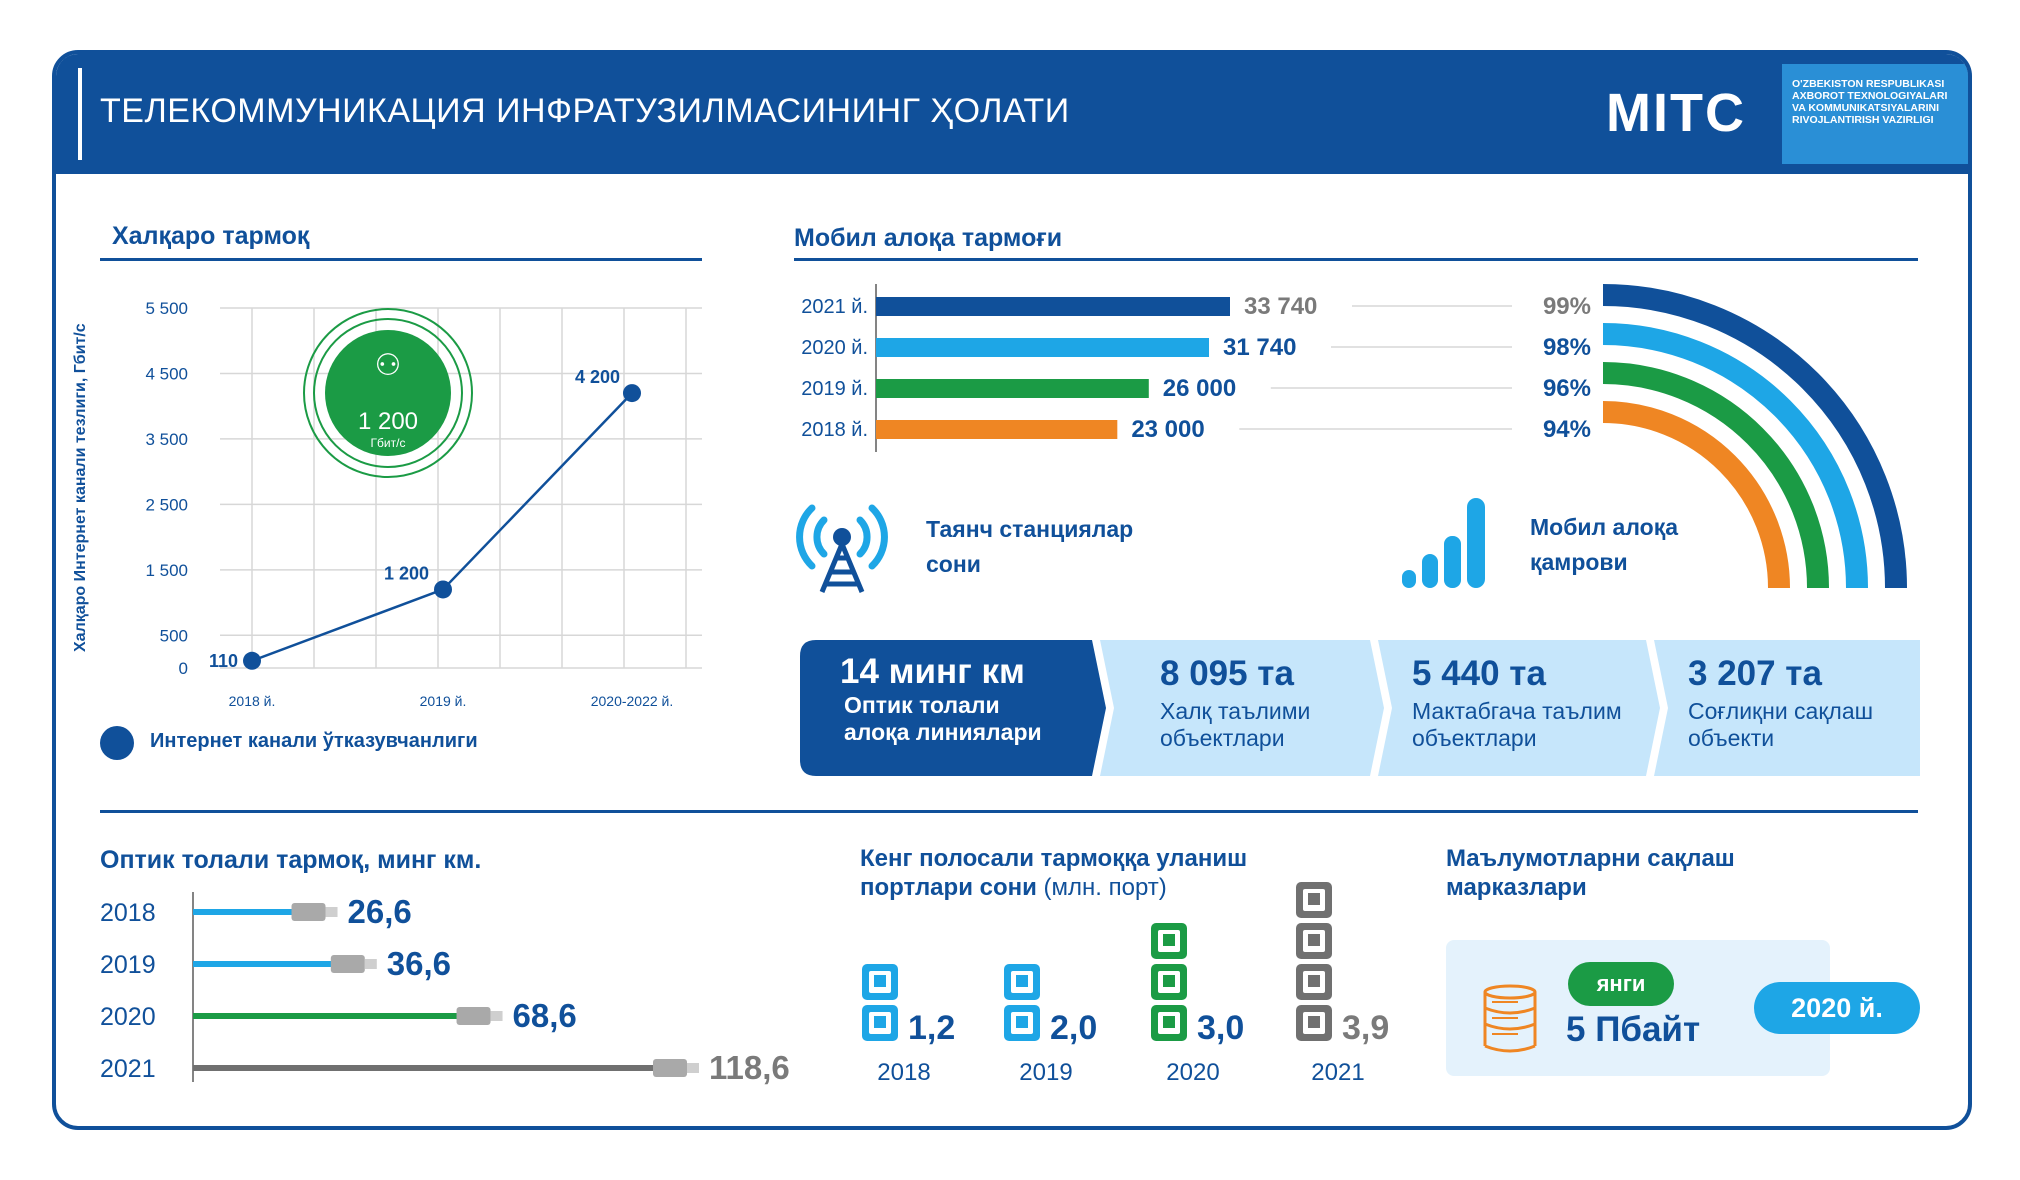 The image size is (2020, 1180). Describe the element at coordinates (1365, 1028) in the screenshot. I see `port-value-label: 3,9` at that location.